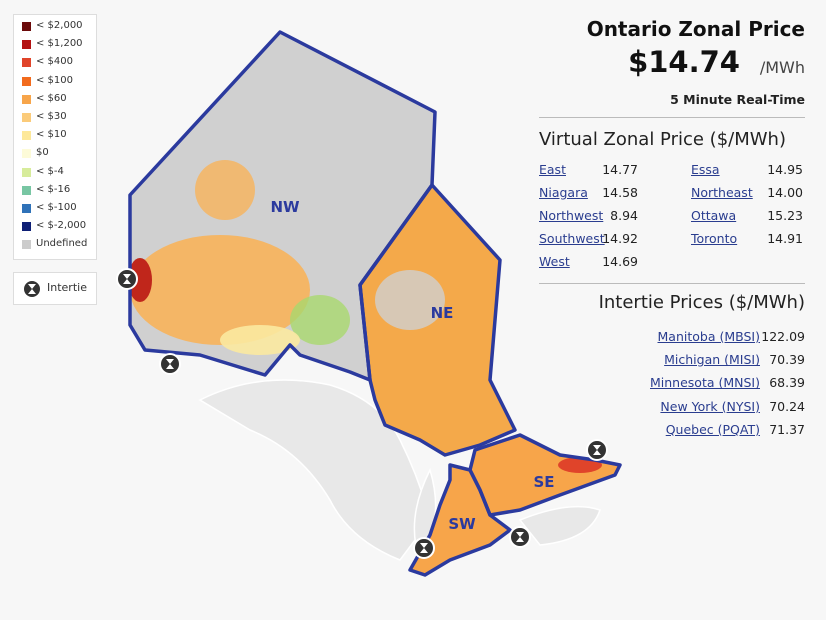 Image resolution: width=826 pixels, height=620 pixels. I want to click on zone-value: 14.69, so click(620, 261).